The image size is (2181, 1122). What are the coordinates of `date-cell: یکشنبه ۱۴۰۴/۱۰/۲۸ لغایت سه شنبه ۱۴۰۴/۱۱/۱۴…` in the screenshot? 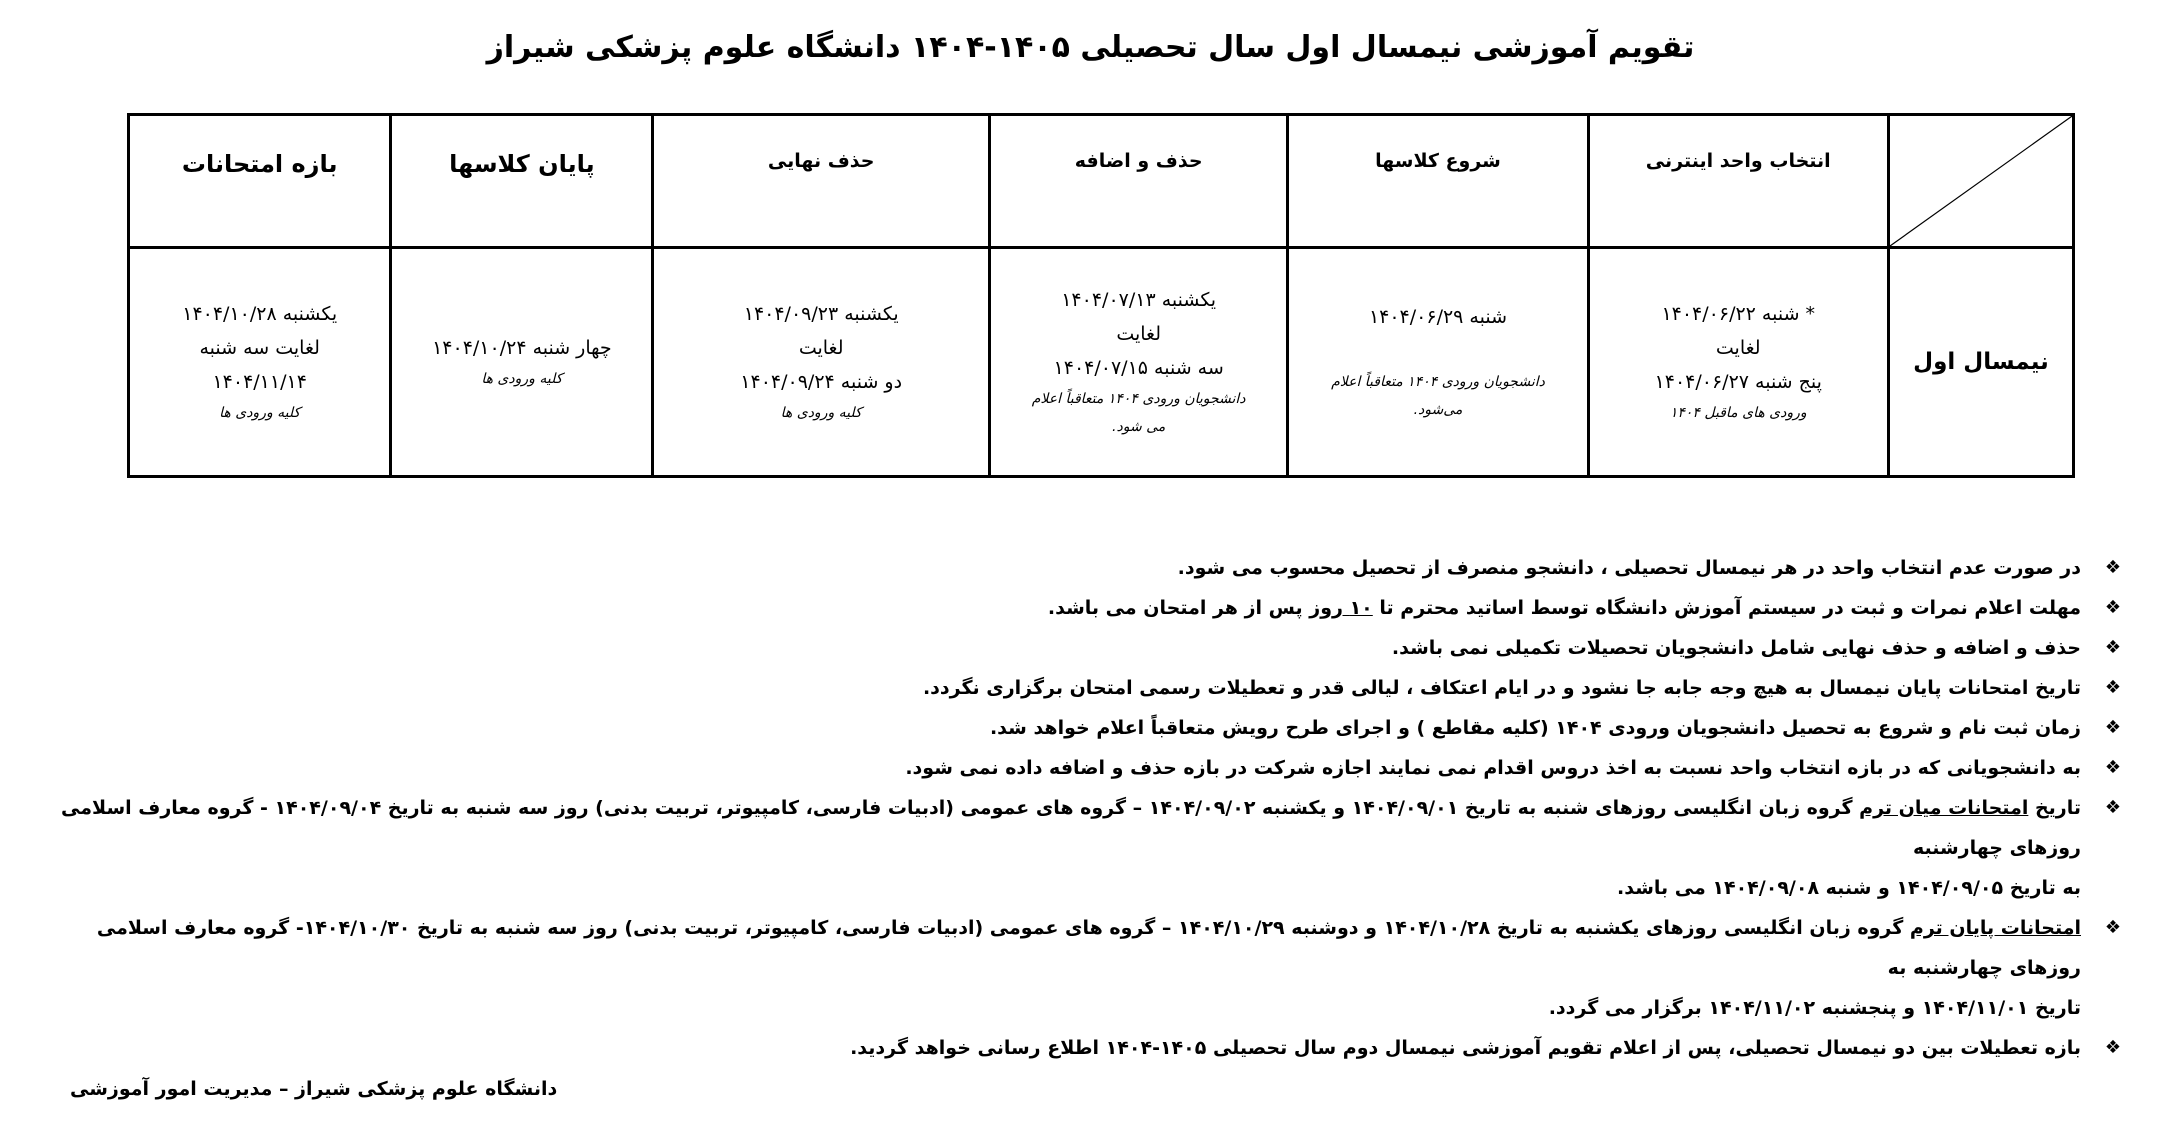 It's located at (259, 362).